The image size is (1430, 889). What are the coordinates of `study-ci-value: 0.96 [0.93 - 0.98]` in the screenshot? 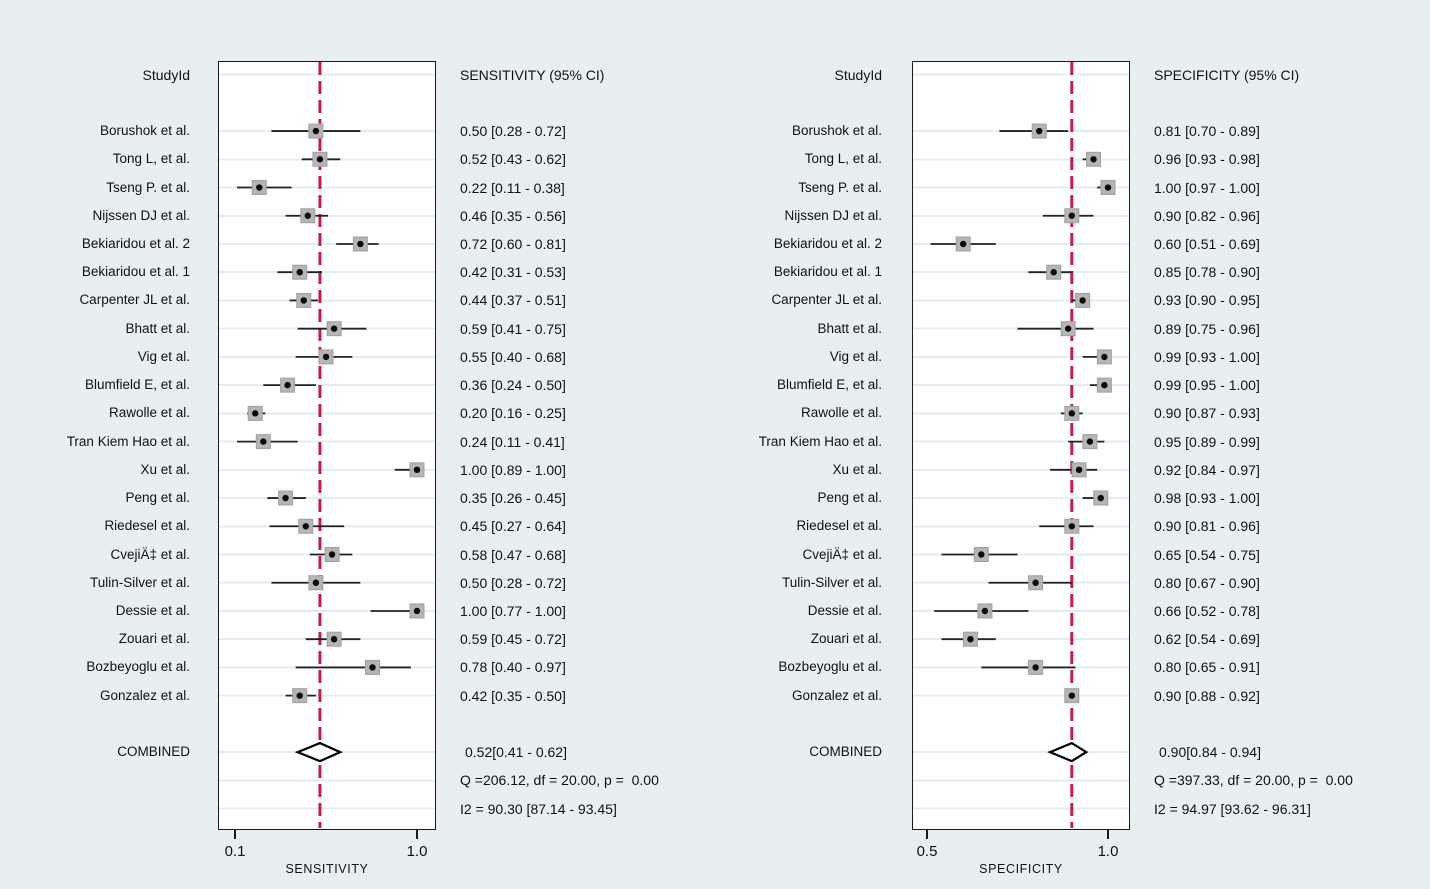 It's located at (1207, 159).